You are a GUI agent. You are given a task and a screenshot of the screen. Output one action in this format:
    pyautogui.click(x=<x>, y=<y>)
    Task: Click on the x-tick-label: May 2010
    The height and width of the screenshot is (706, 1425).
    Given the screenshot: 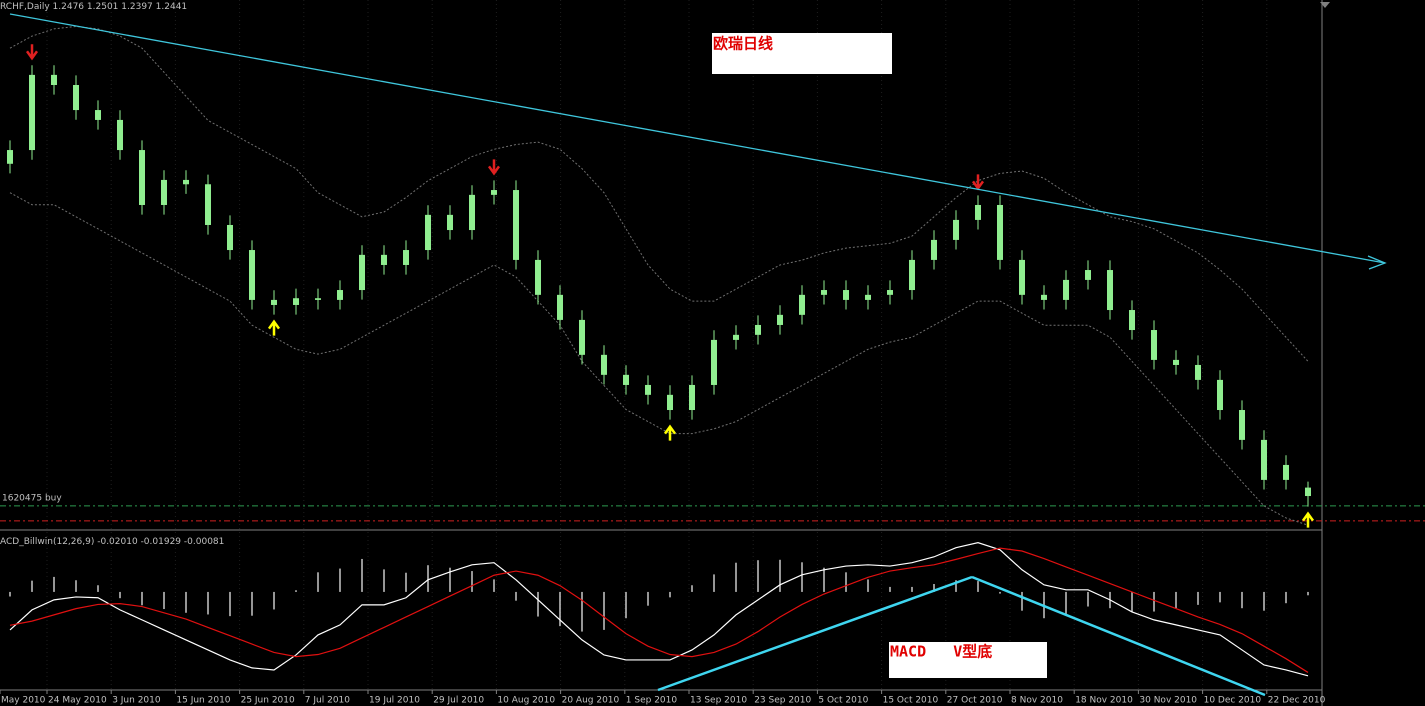 What is the action you would take?
    pyautogui.click(x=23, y=701)
    